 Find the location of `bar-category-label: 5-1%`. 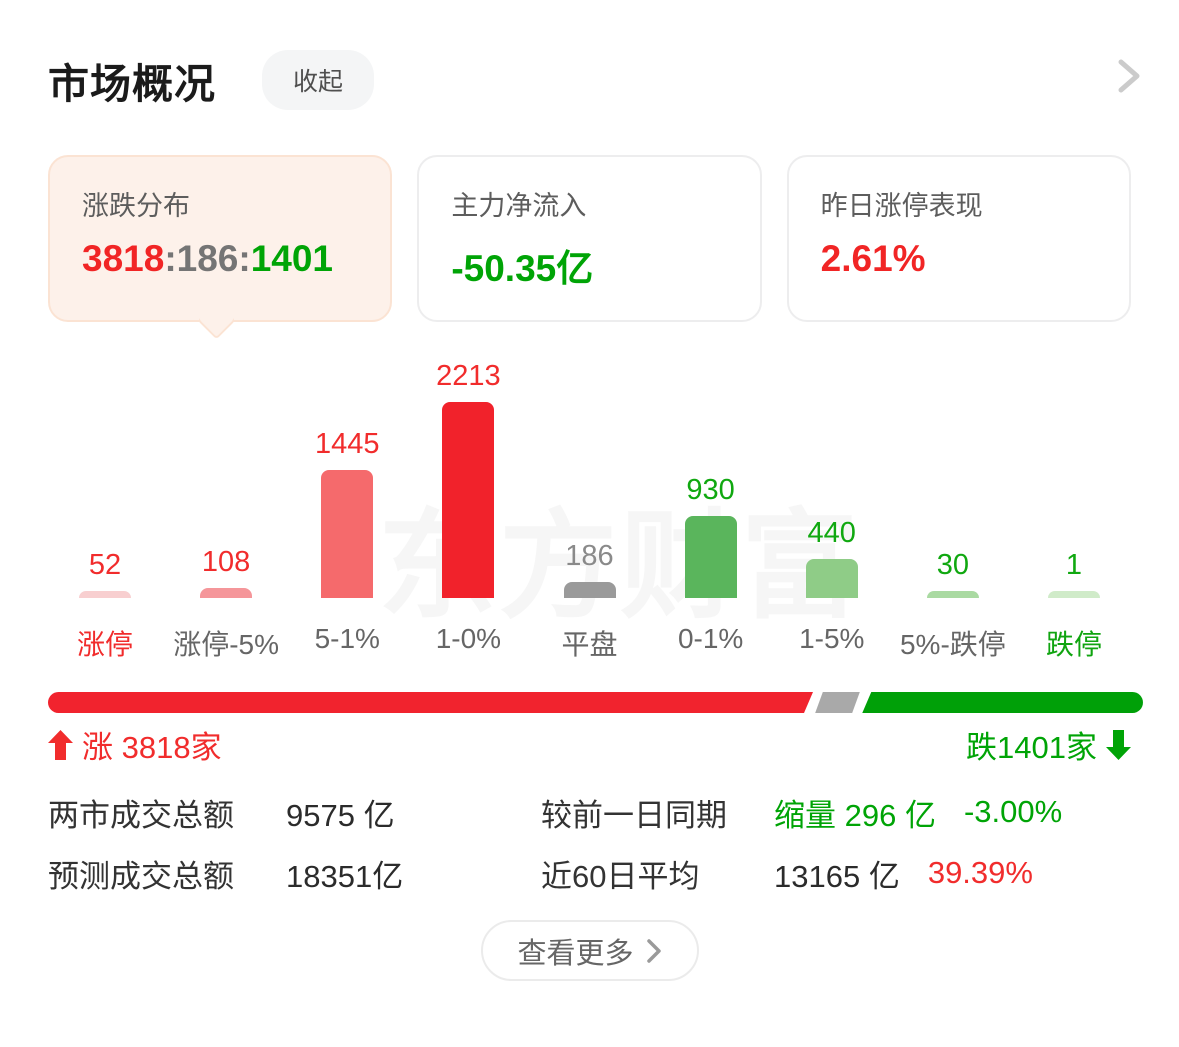

bar-category-label: 5-1% is located at coordinates (347, 638).